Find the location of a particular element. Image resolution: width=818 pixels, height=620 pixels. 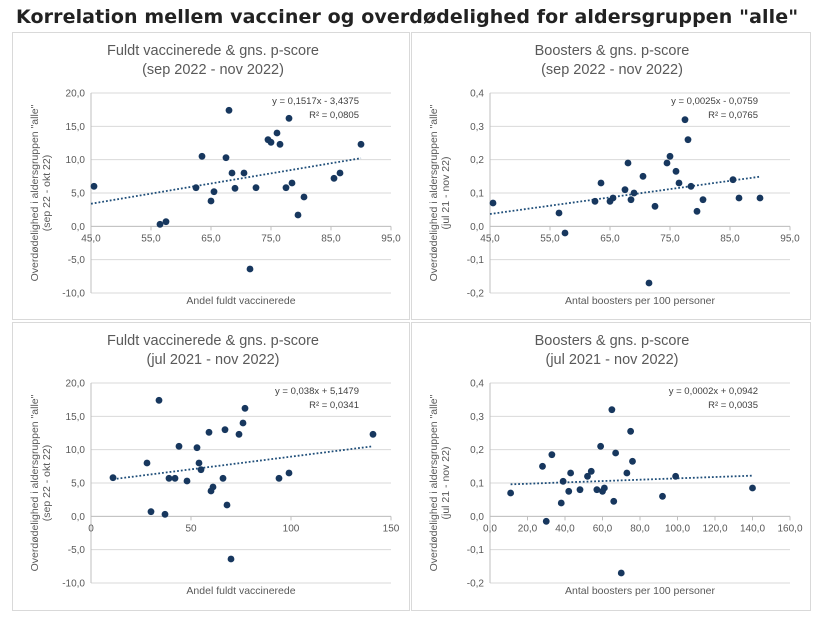

y-axis-title-line: (sep 22 - okt 22) is located at coordinates (47, 483).